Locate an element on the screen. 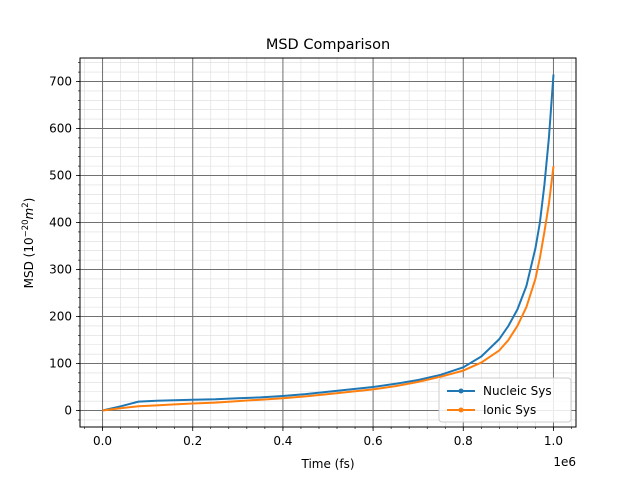 This screenshot has height=484, width=640. x-tick-label: 0.4 is located at coordinates (282, 441).